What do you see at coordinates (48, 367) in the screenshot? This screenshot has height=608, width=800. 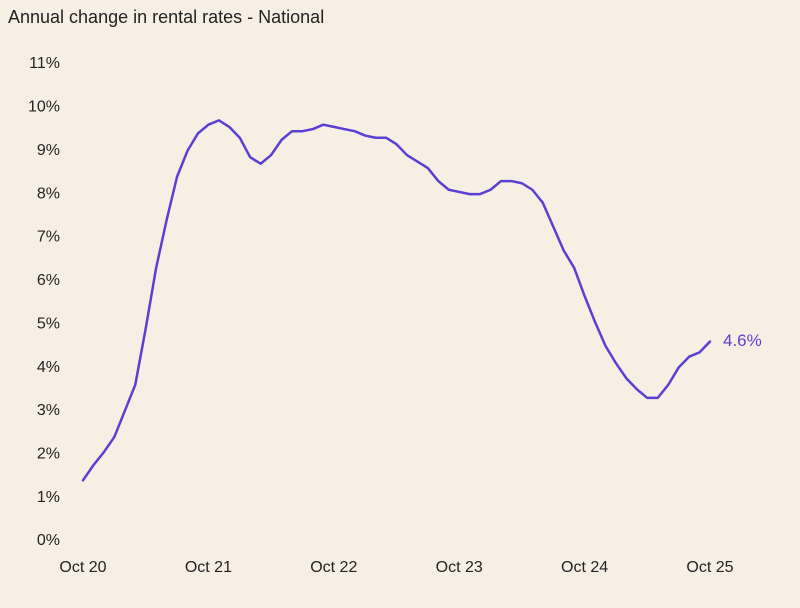 I see `y-tick-label: 4%` at bounding box center [48, 367].